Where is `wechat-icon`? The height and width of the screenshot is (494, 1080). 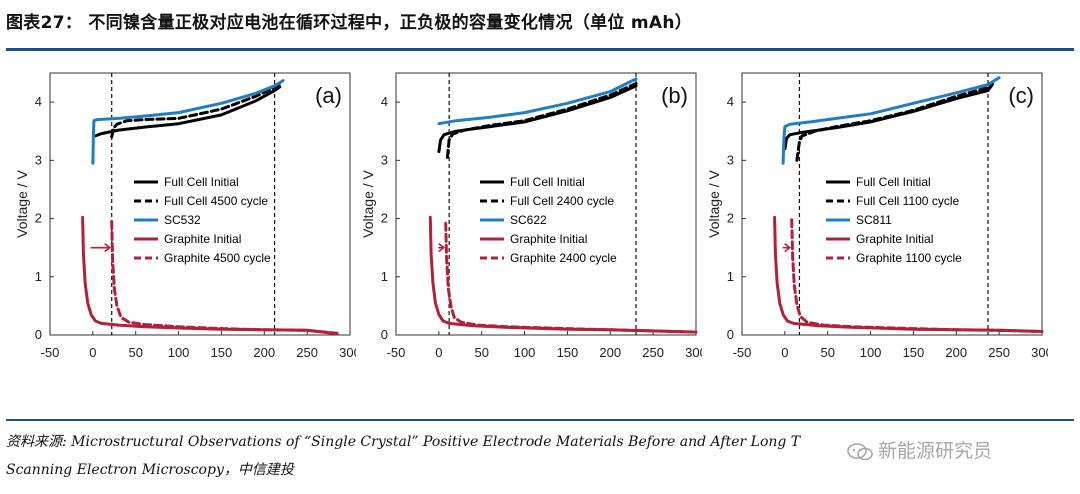 wechat-icon is located at coordinates (860, 451).